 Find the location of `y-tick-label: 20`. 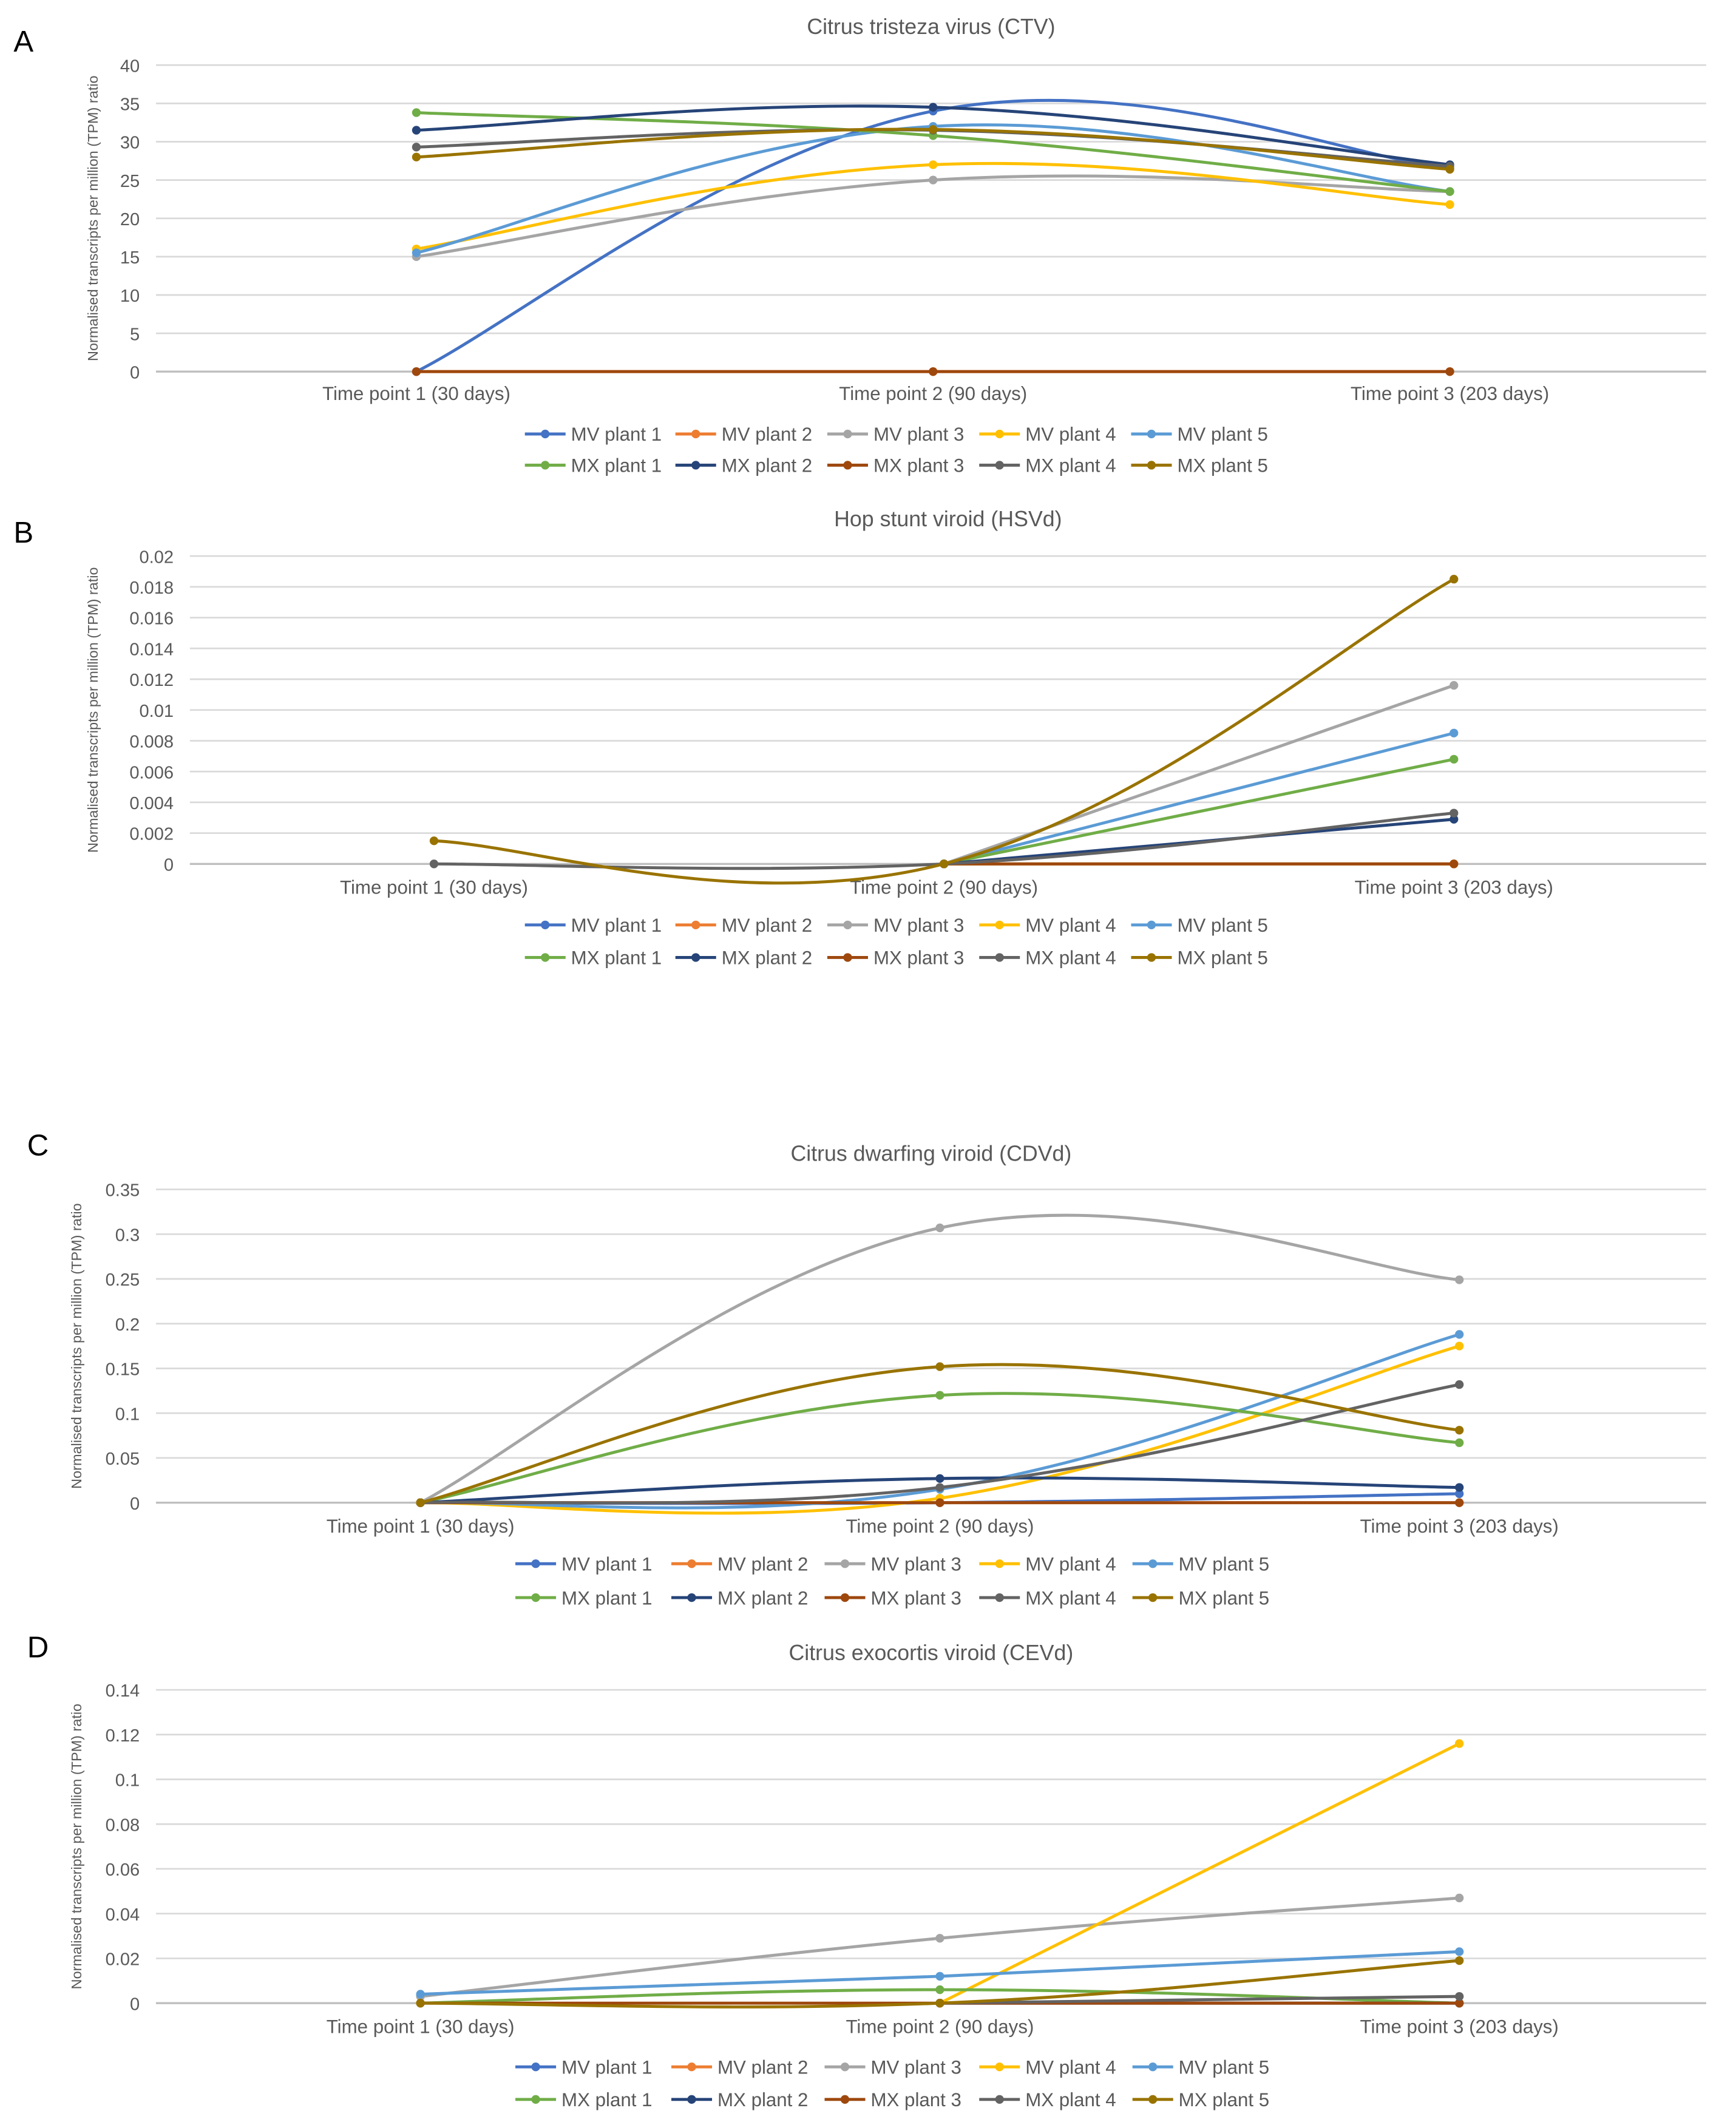

y-tick-label: 20 is located at coordinates (130, 219).